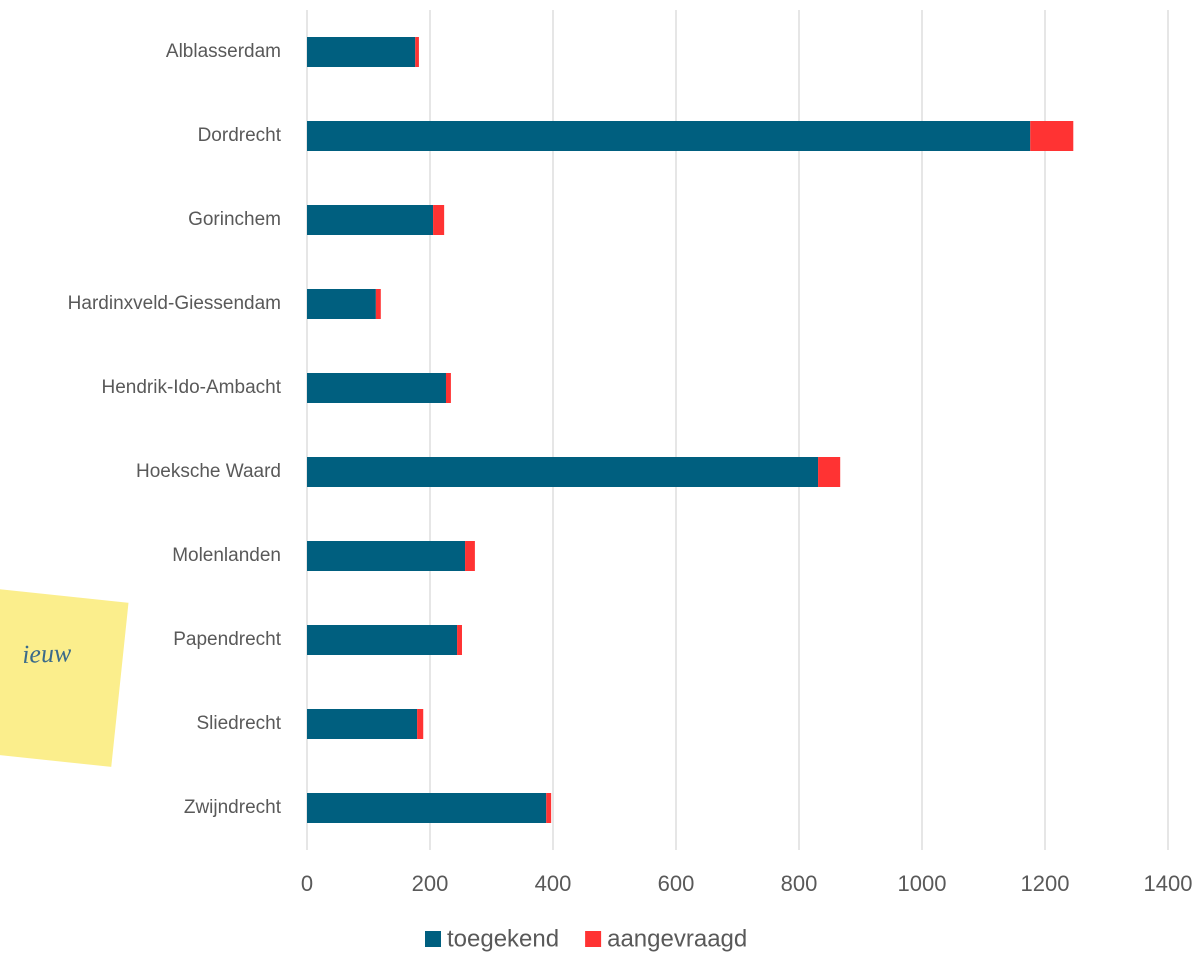 This screenshot has height=979, width=1203. Describe the element at coordinates (799, 883) in the screenshot. I see `x-tick-label: 800` at that location.